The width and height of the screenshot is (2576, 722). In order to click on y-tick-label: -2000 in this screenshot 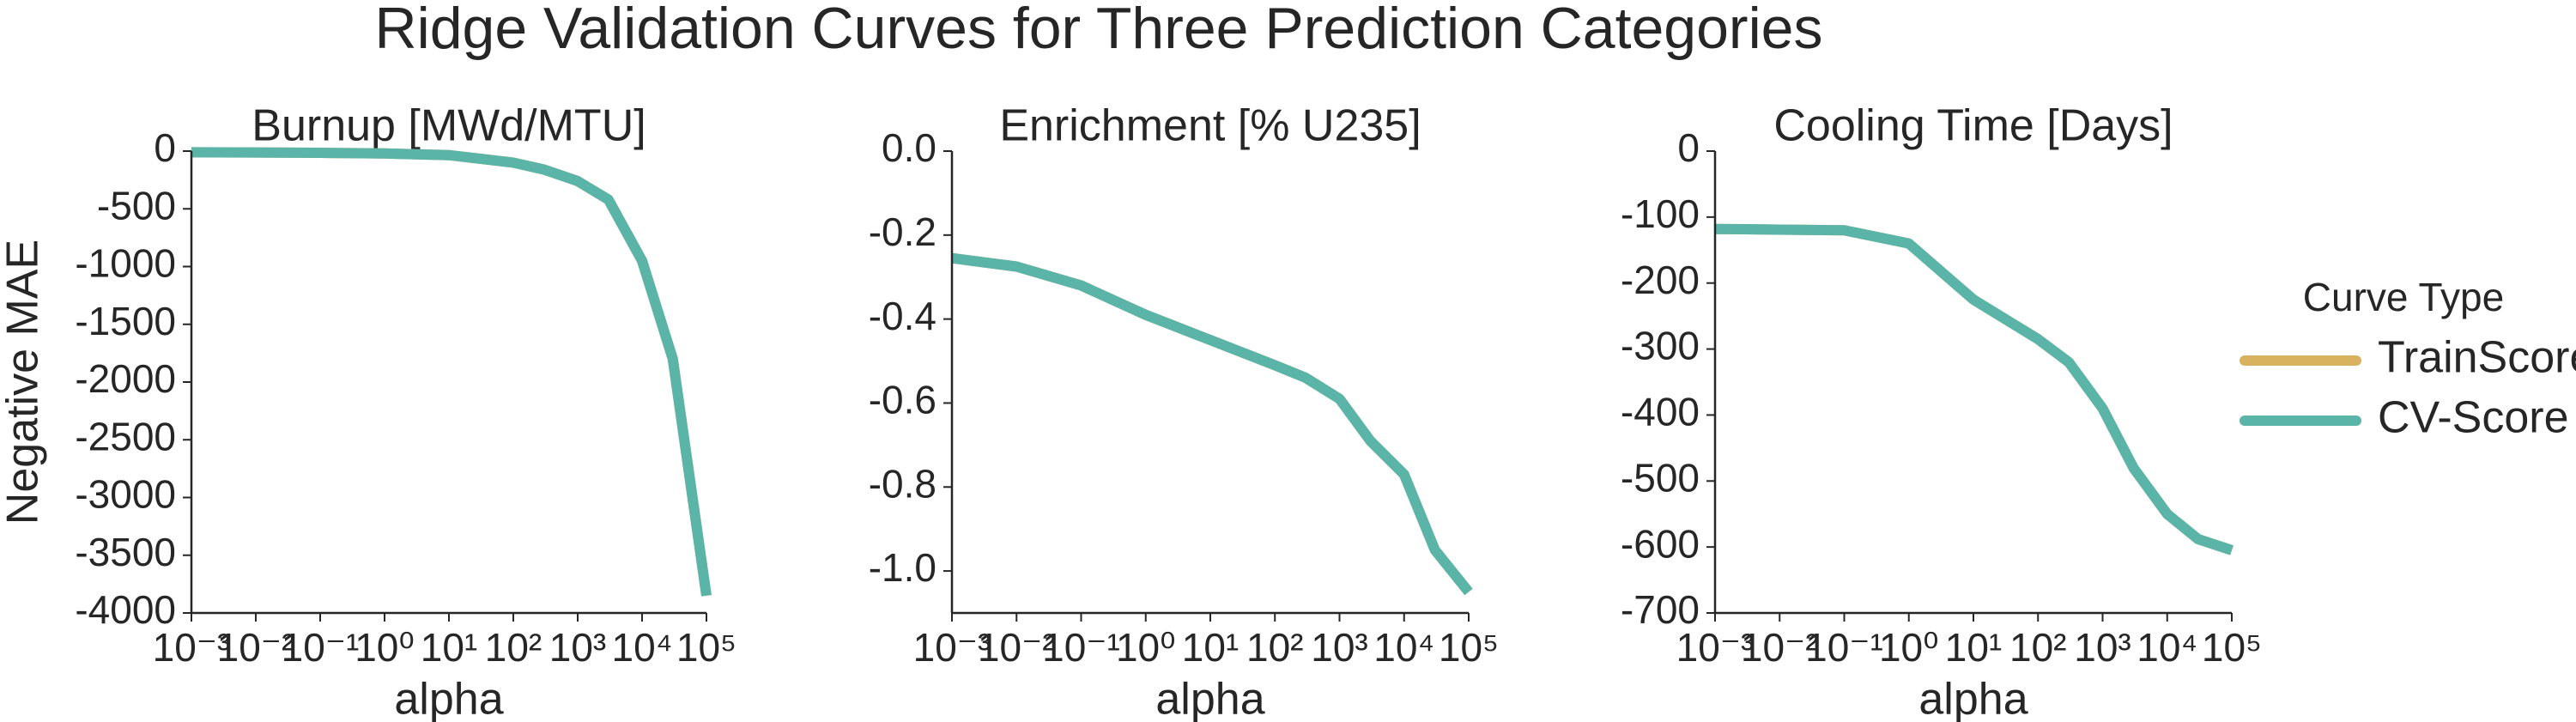, I will do `click(125, 379)`.